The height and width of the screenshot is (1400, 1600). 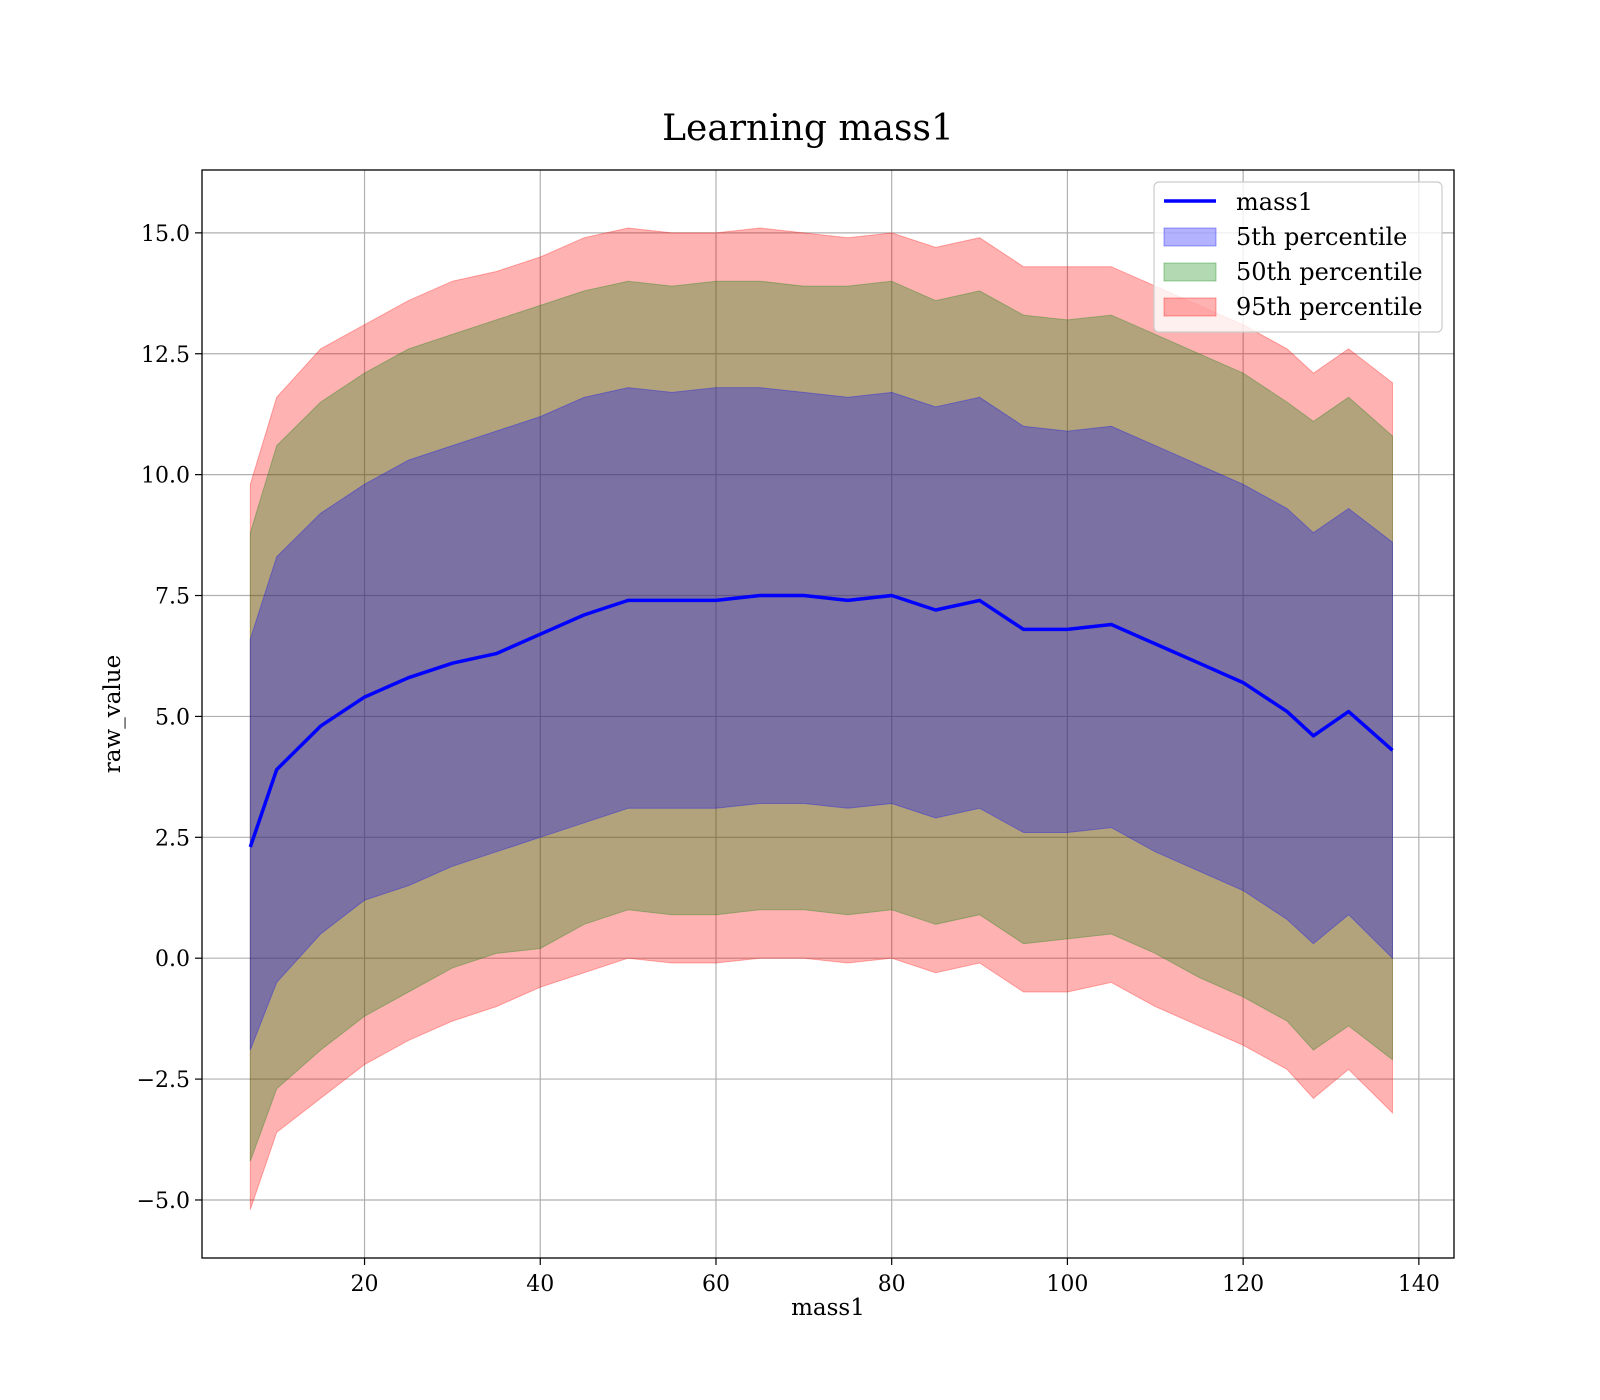 I want to click on y-tick-label: −2.5, so click(x=163, y=1080).